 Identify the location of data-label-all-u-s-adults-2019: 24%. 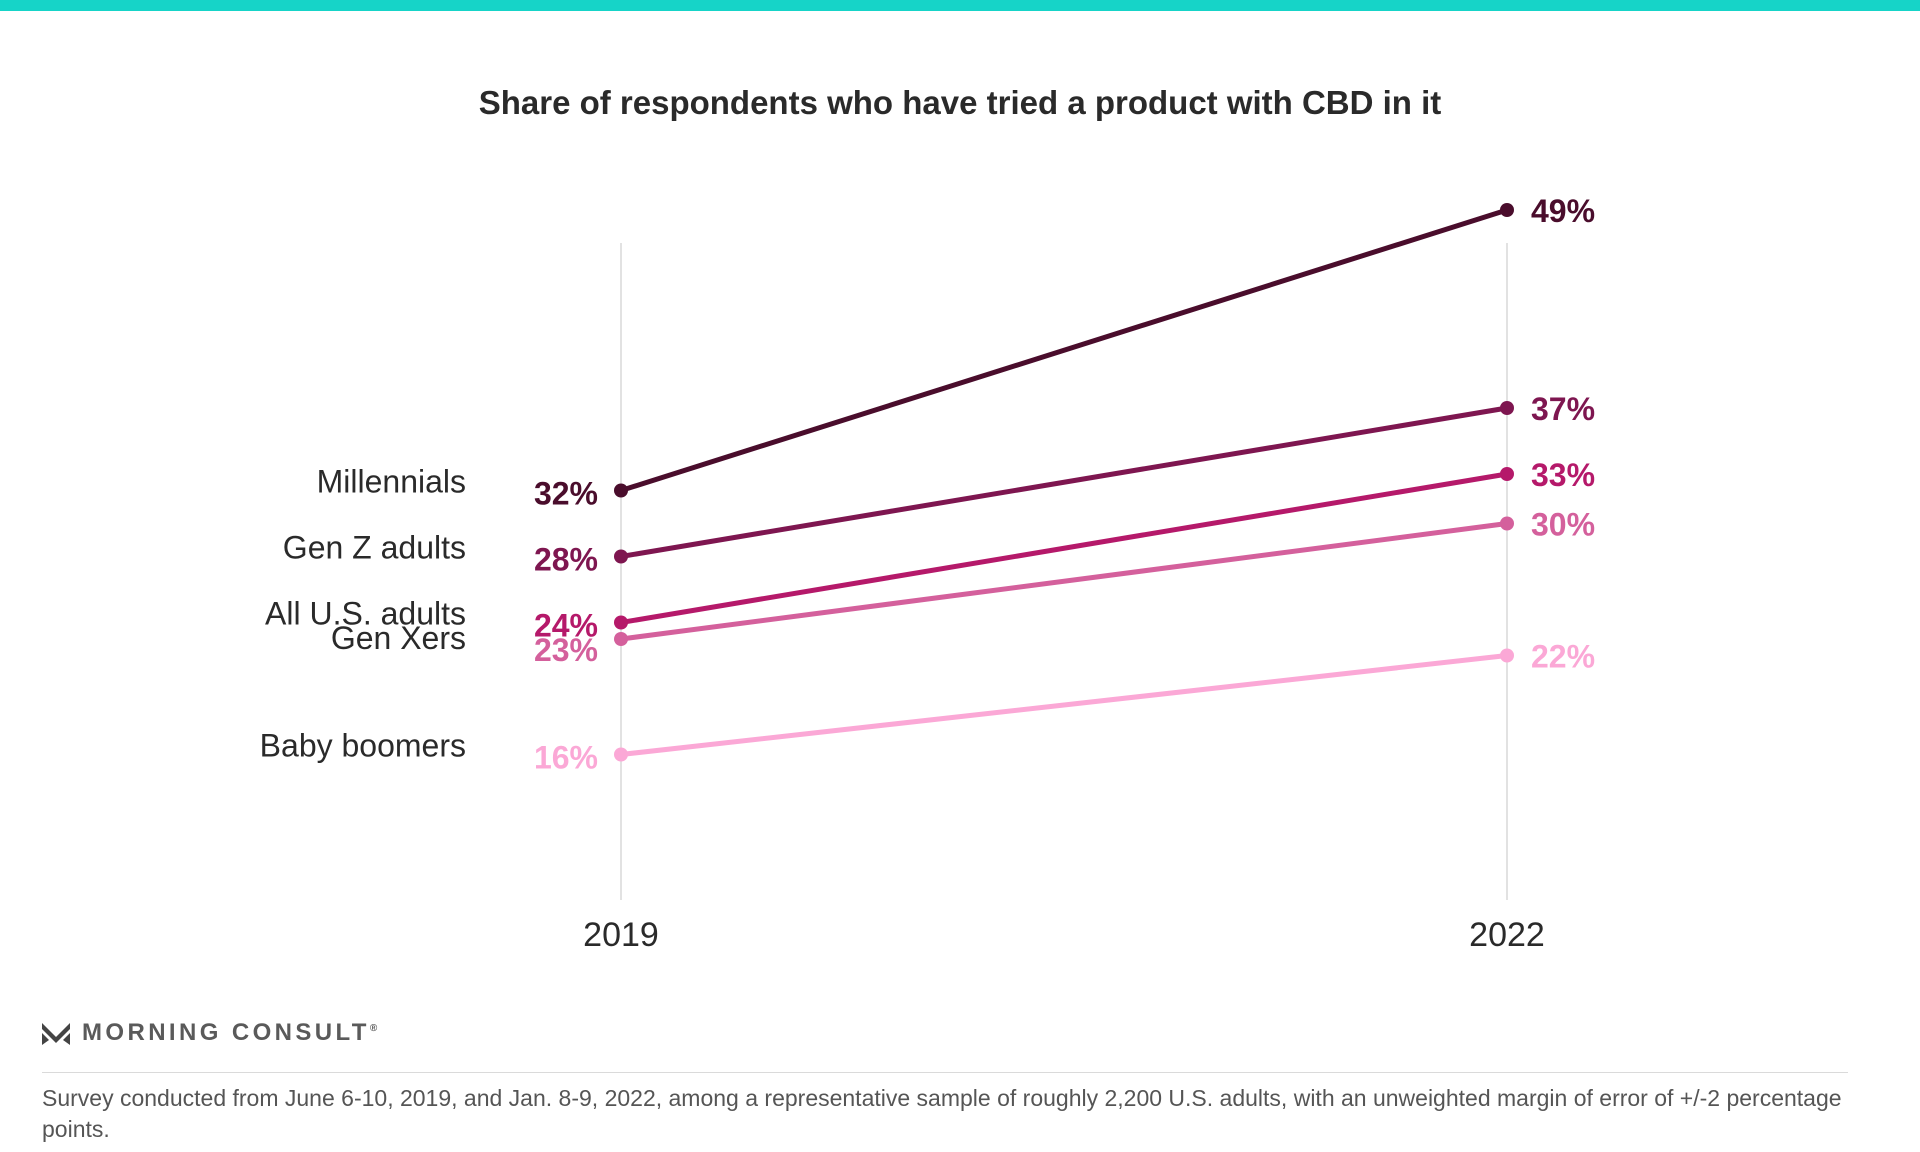
(566, 626).